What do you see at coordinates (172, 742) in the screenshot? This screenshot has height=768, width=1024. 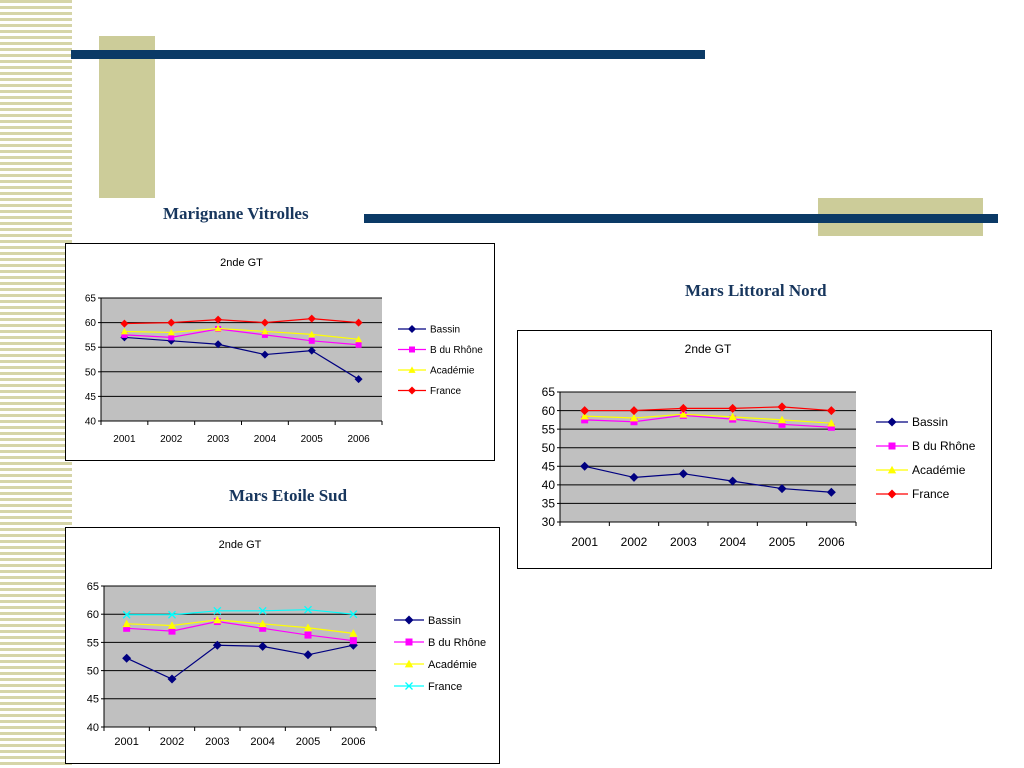 I see `x-tick-label: 2002` at bounding box center [172, 742].